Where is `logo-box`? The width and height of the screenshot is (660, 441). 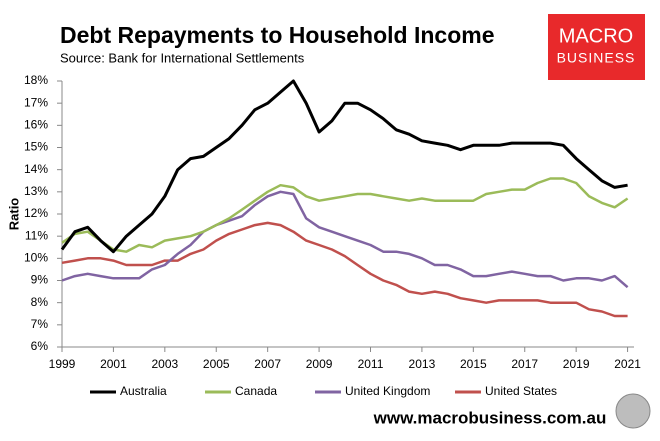 logo-box is located at coordinates (596, 47).